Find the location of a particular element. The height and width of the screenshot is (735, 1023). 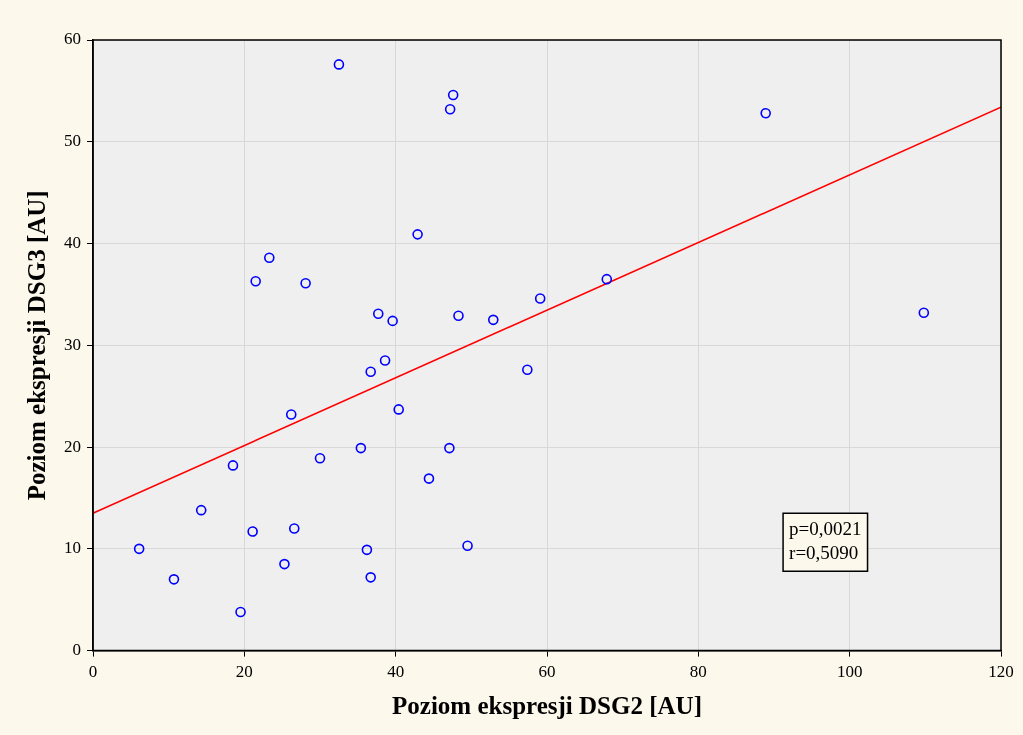

y-axis-title: Poziom ekspresji DSG3 [AU] is located at coordinates (37, 345).